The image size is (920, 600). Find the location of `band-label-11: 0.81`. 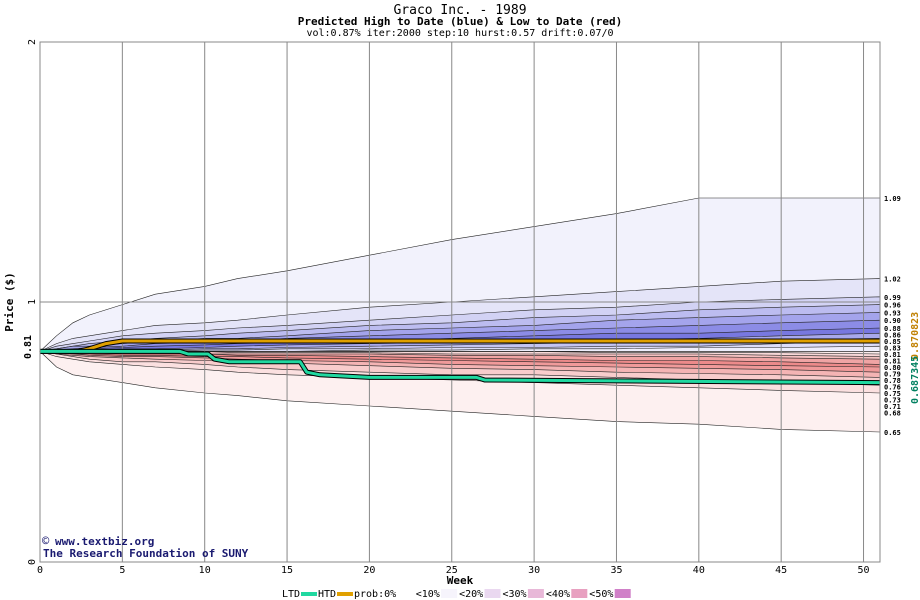

band-label-11: 0.81 is located at coordinates (892, 362).